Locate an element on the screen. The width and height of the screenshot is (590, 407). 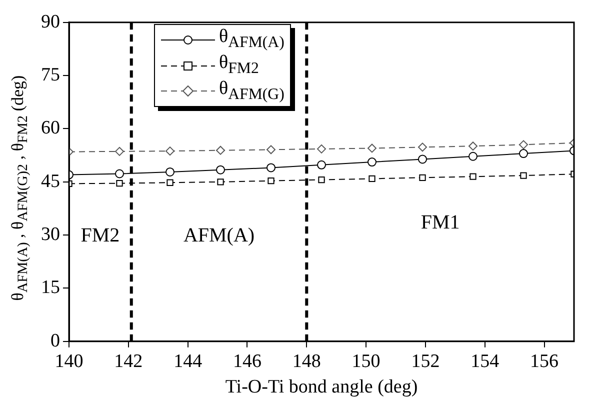
x-tick-label: 150 is located at coordinates (366, 361).